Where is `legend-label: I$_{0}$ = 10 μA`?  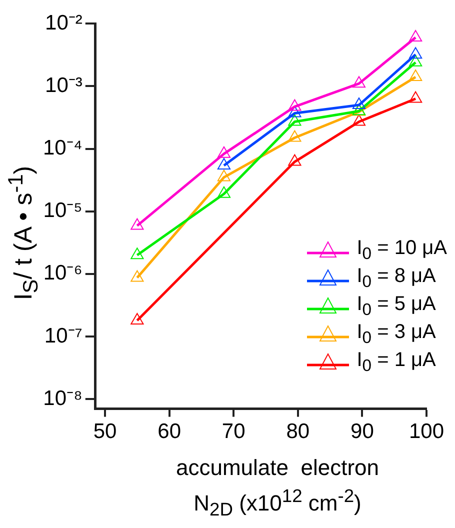 legend-label: I$_{0}$ = 10 μA is located at coordinates (401, 250).